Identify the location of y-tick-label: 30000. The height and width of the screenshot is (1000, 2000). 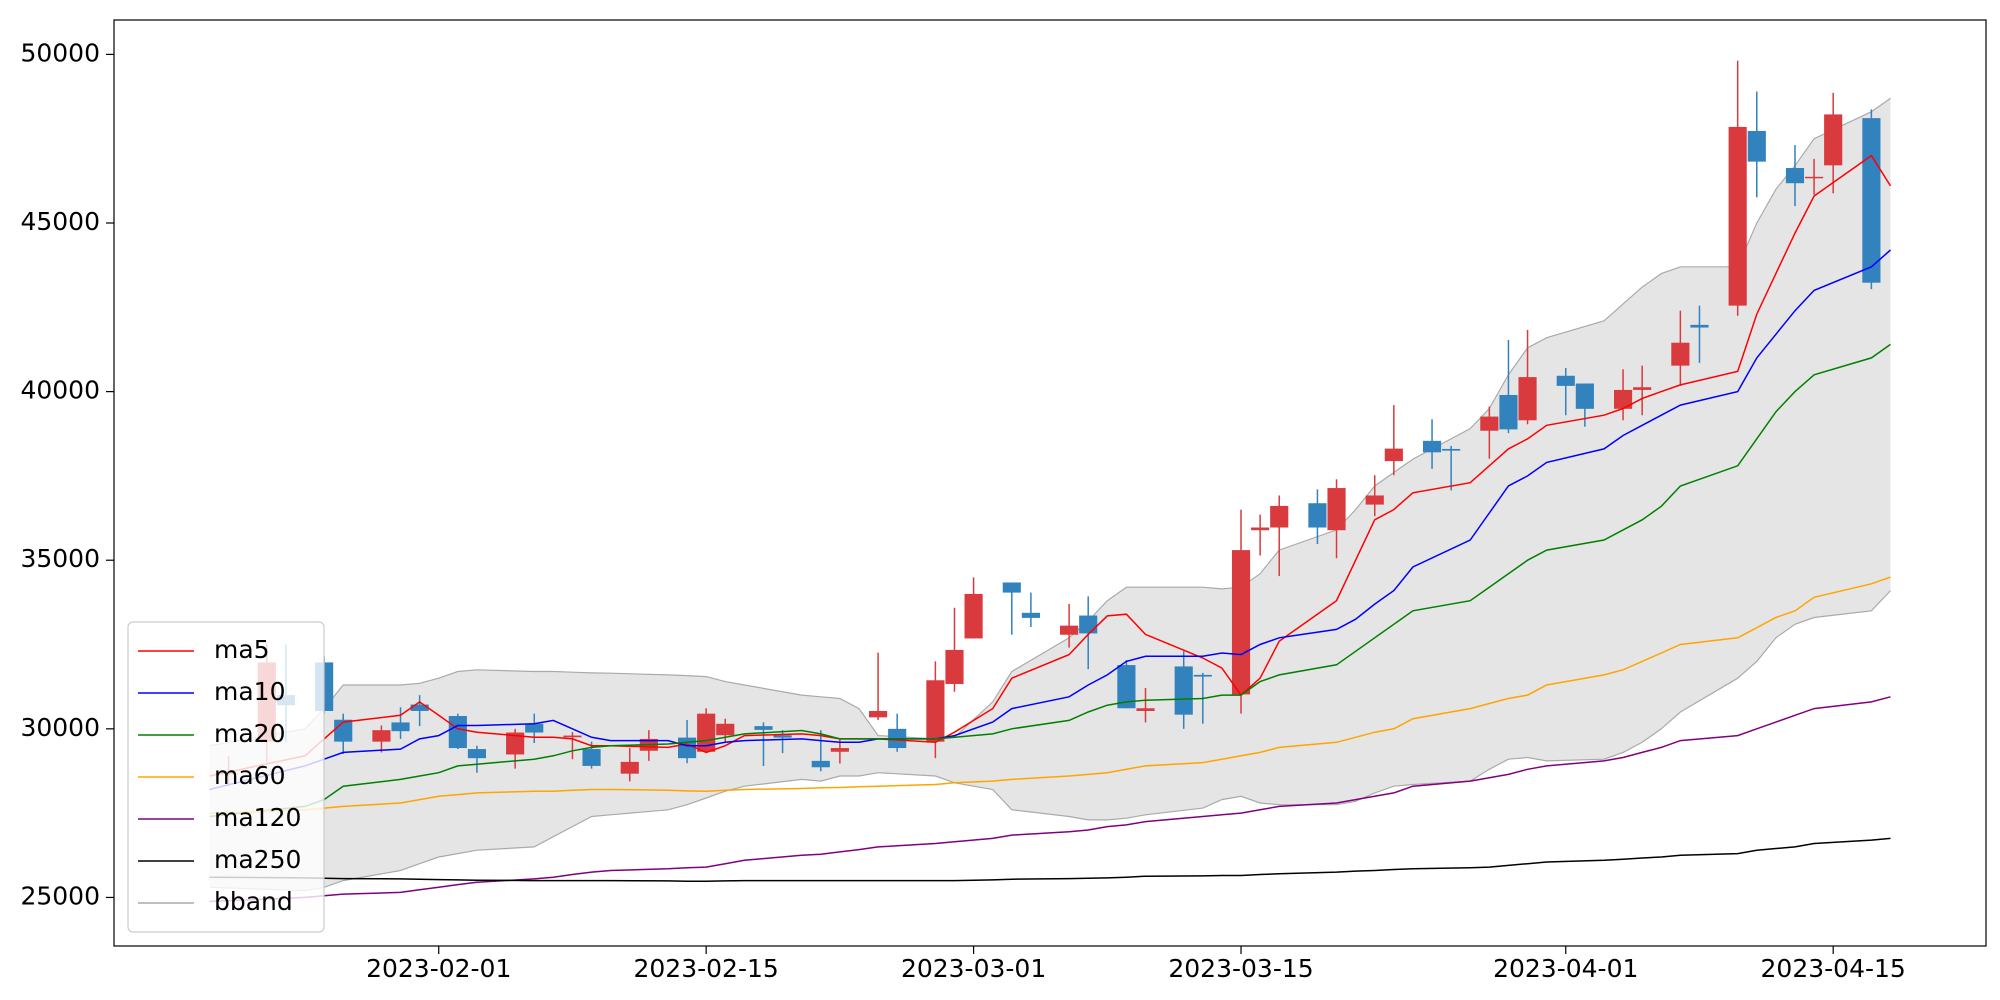
(60, 727).